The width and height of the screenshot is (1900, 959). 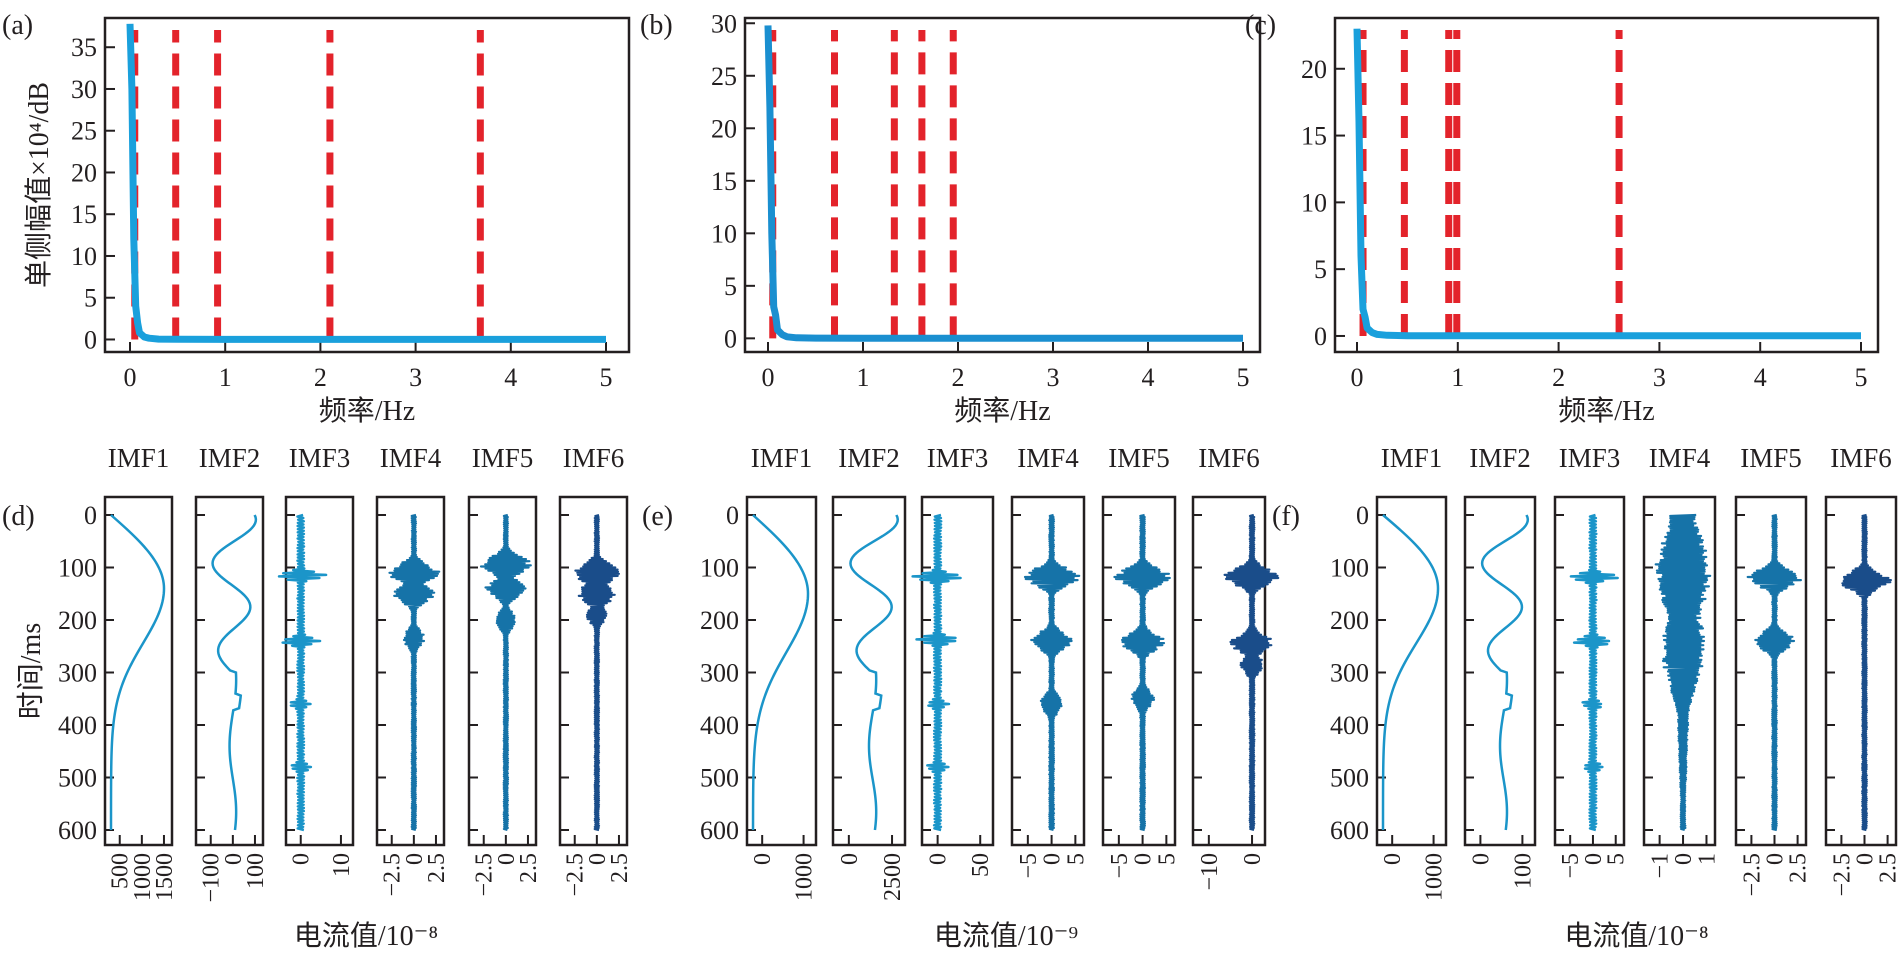 I want to click on x-tick-label: 10, so click(x=342, y=865).